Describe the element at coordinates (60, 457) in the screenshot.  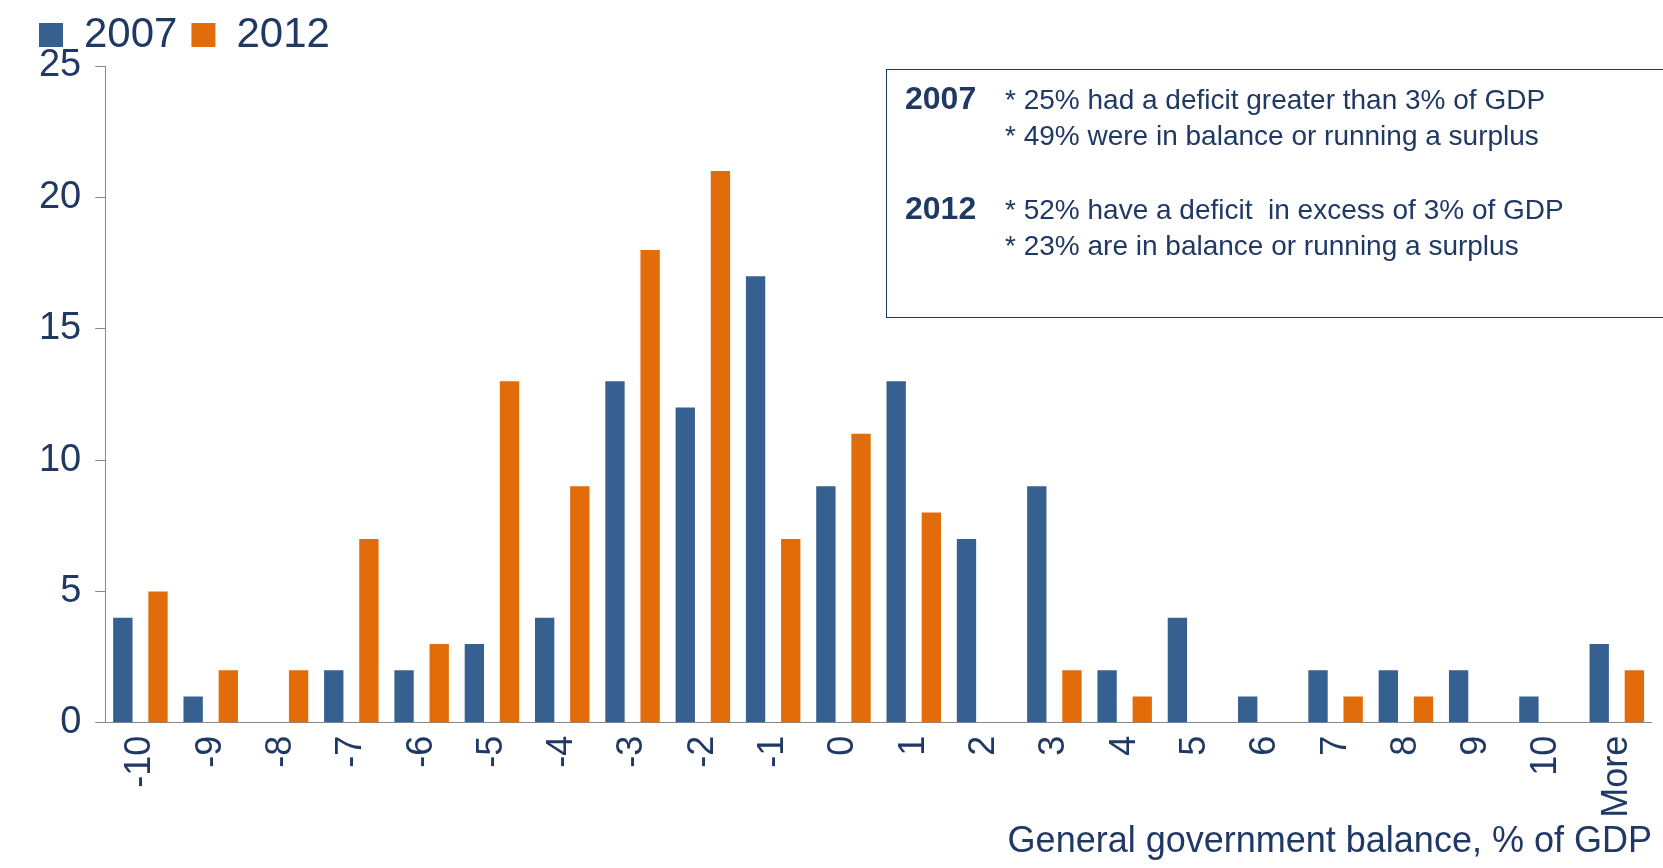
I see `y-tick-label: 10` at that location.